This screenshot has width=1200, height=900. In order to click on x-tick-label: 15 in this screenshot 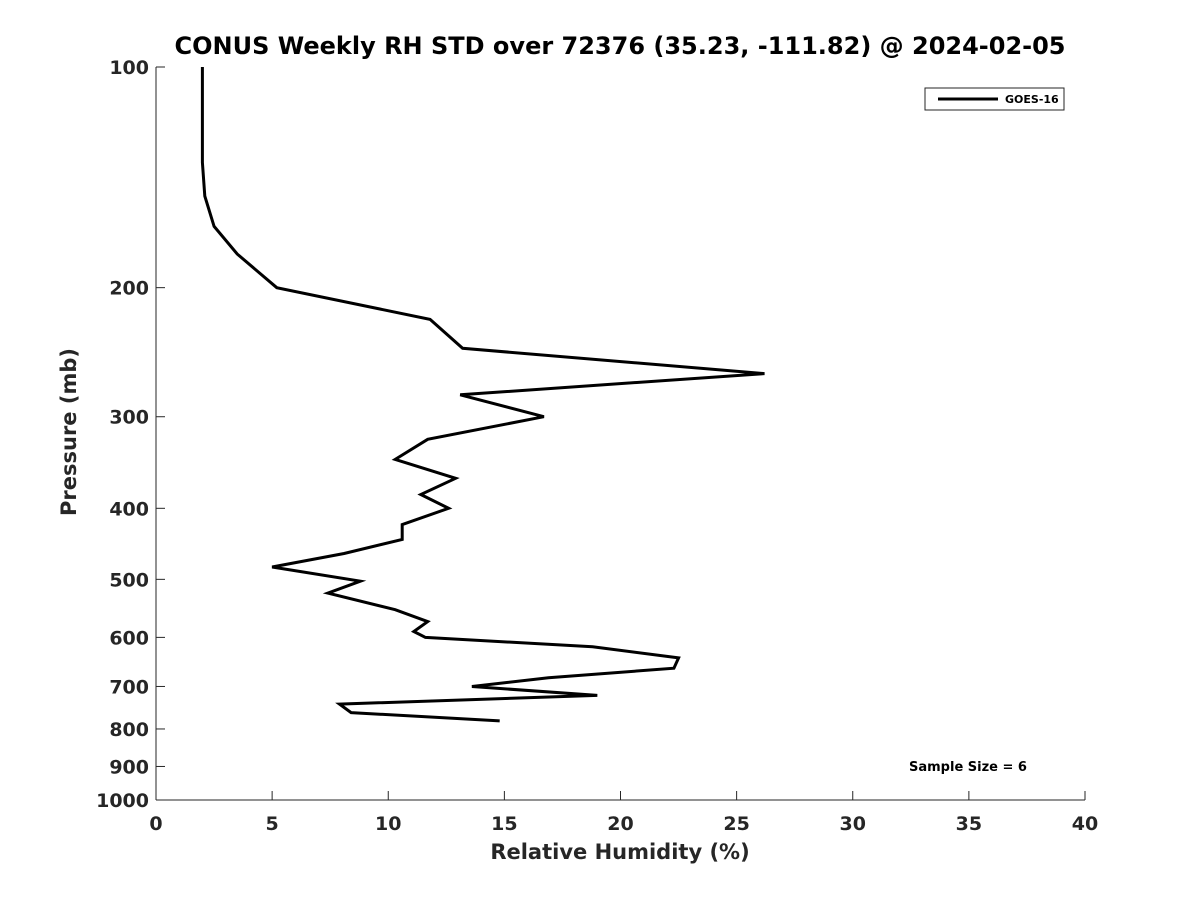, I will do `click(504, 824)`.